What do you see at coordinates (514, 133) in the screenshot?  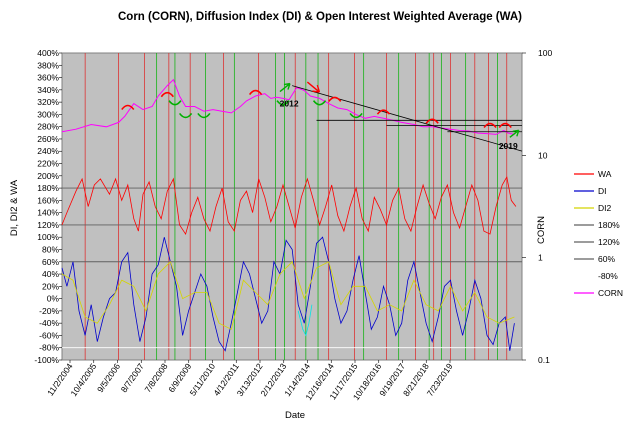 I see `green-arrow-up-2019` at bounding box center [514, 133].